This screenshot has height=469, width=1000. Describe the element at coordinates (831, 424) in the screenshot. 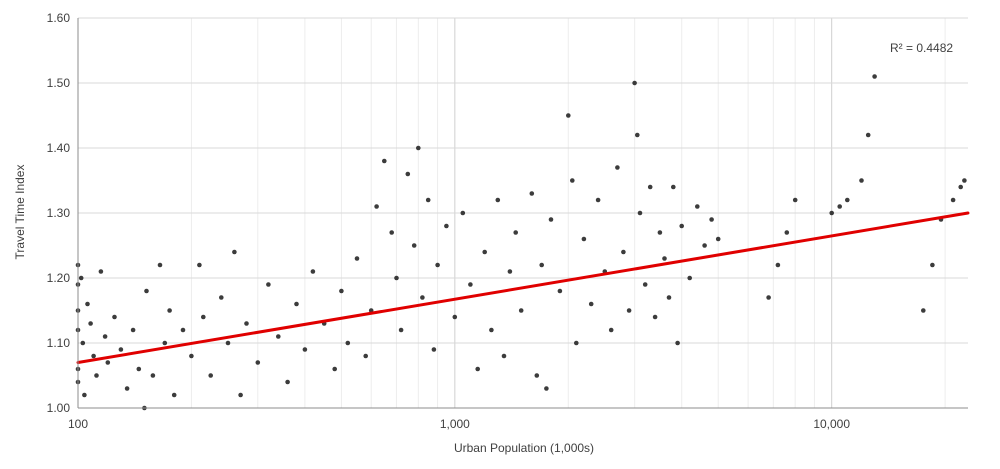

I see `x-tick-label: 10,000` at that location.